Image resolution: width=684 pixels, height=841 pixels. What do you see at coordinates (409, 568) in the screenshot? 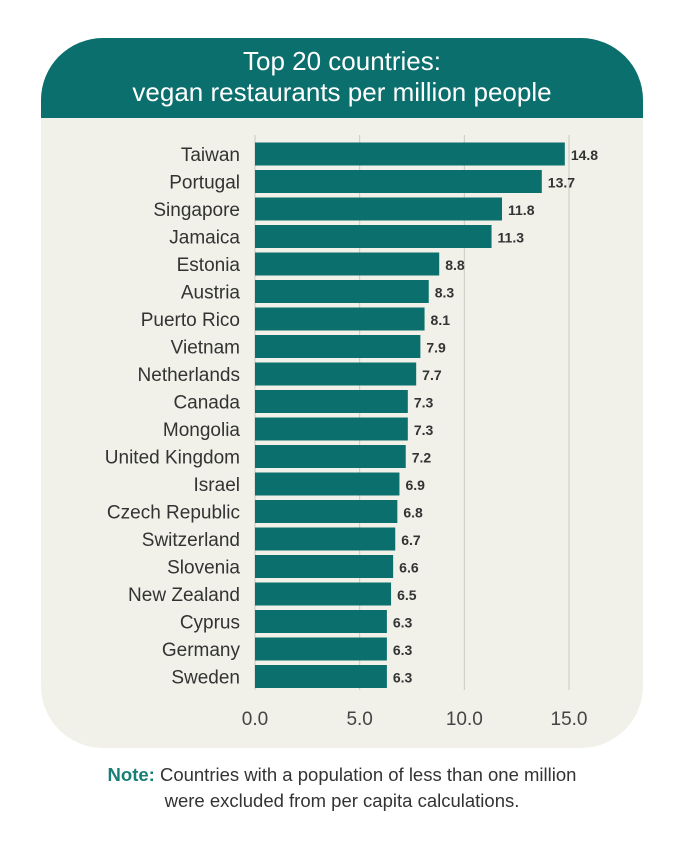
I see `value-label: 6.6` at bounding box center [409, 568].